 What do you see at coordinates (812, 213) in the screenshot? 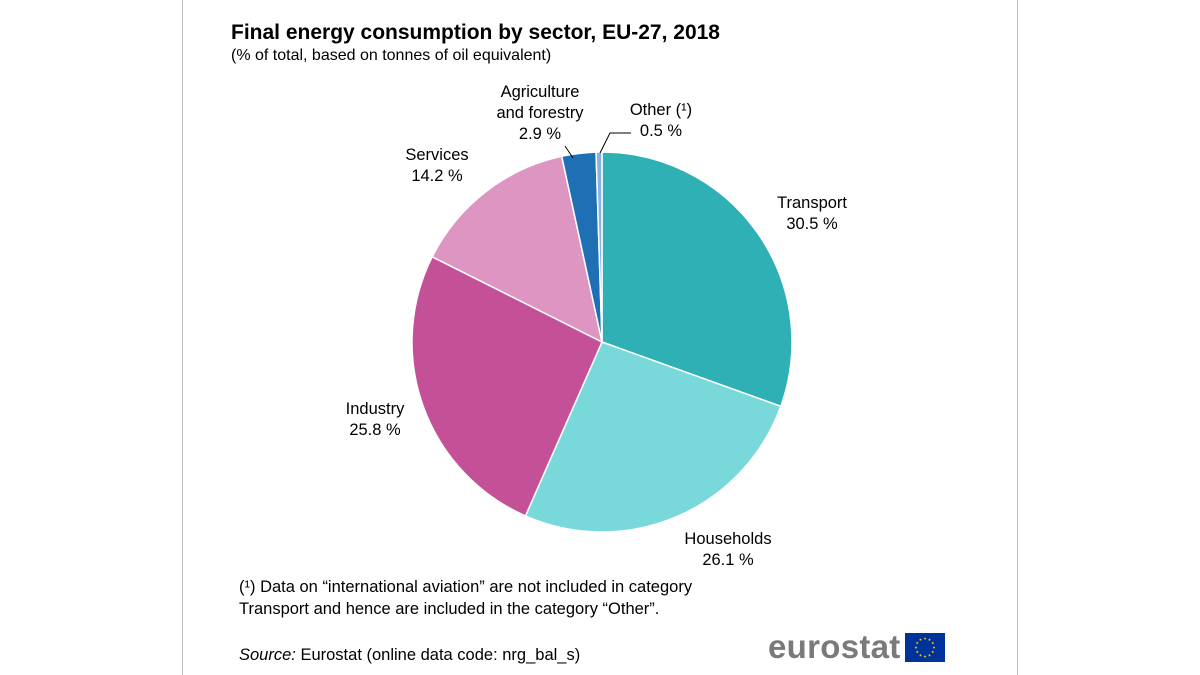
I see `slice-label-0: Transport 30.5 %` at bounding box center [812, 213].